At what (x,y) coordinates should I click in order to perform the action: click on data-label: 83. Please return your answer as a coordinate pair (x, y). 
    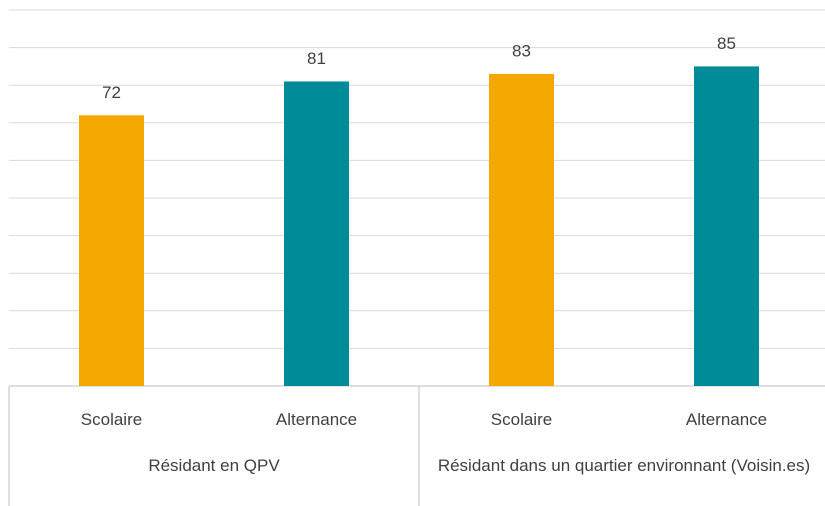
    Looking at the image, I should click on (521, 50).